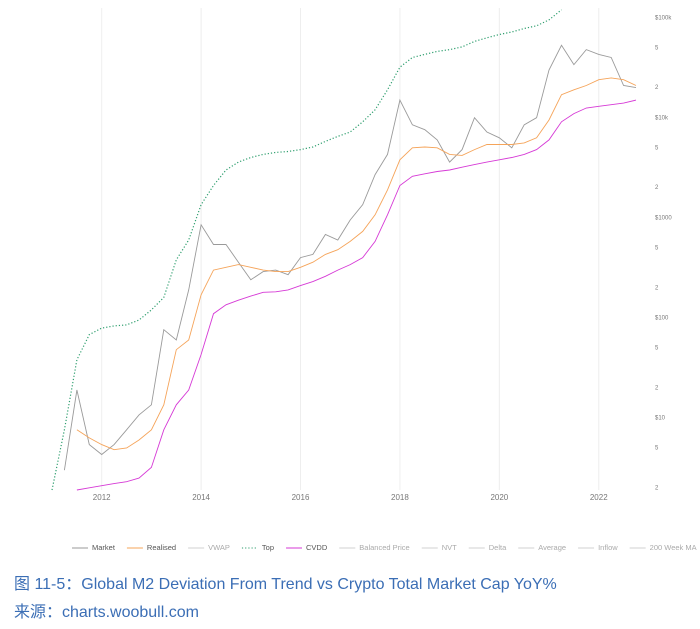 Image resolution: width=700 pixels, height=629 pixels. What do you see at coordinates (498, 547) in the screenshot?
I see `legend-label: Delta` at bounding box center [498, 547].